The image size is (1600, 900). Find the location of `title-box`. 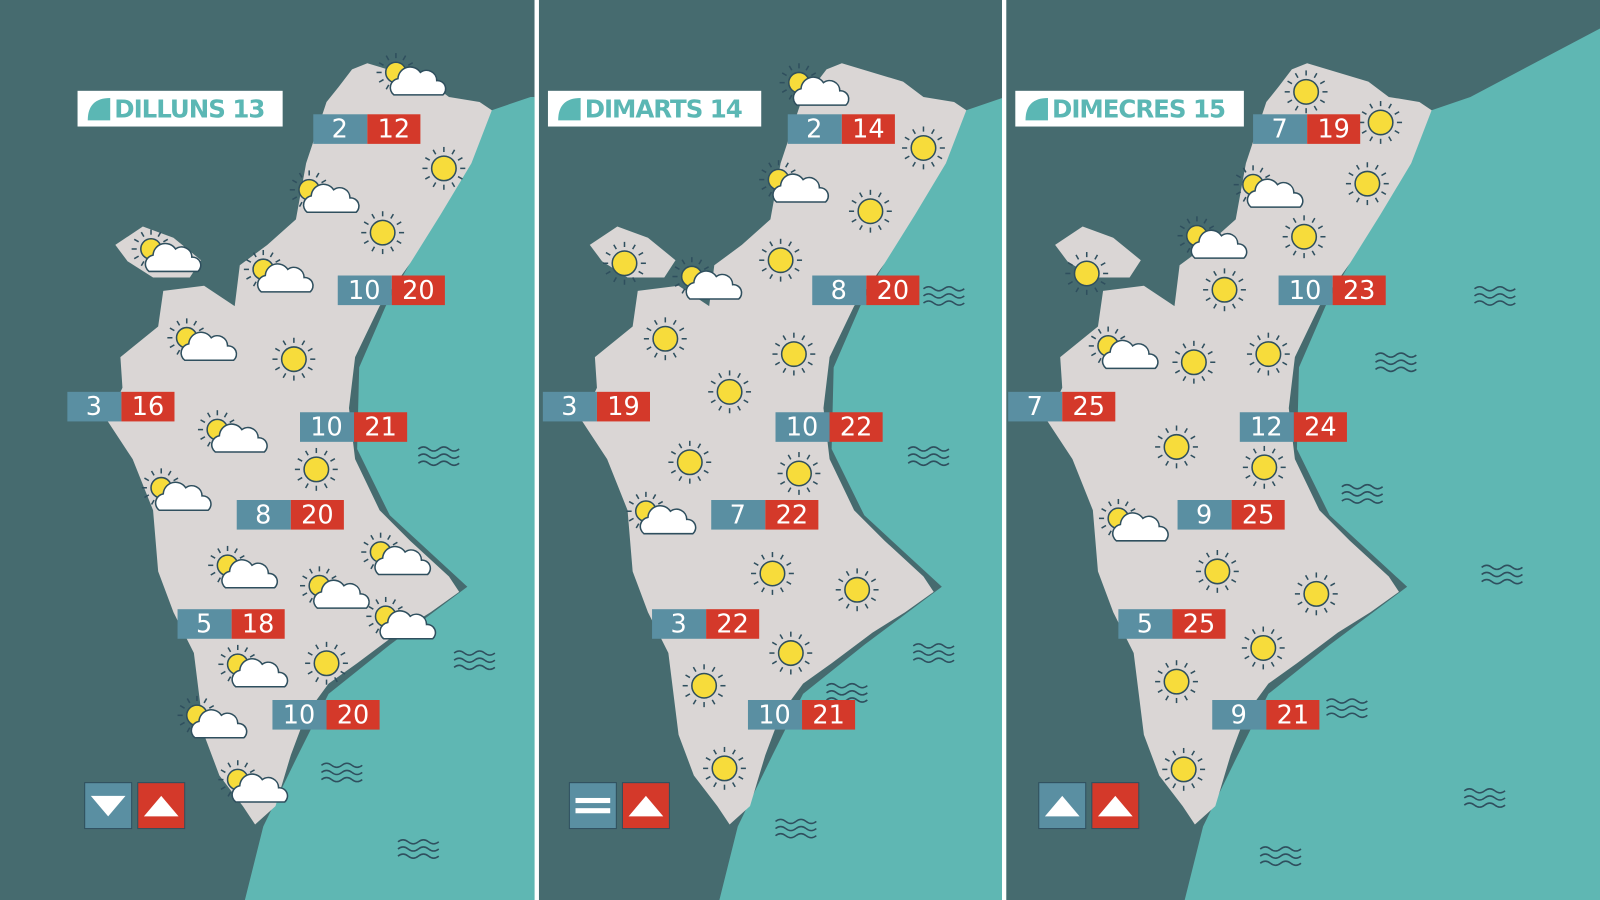

title-box is located at coordinates (180, 108).